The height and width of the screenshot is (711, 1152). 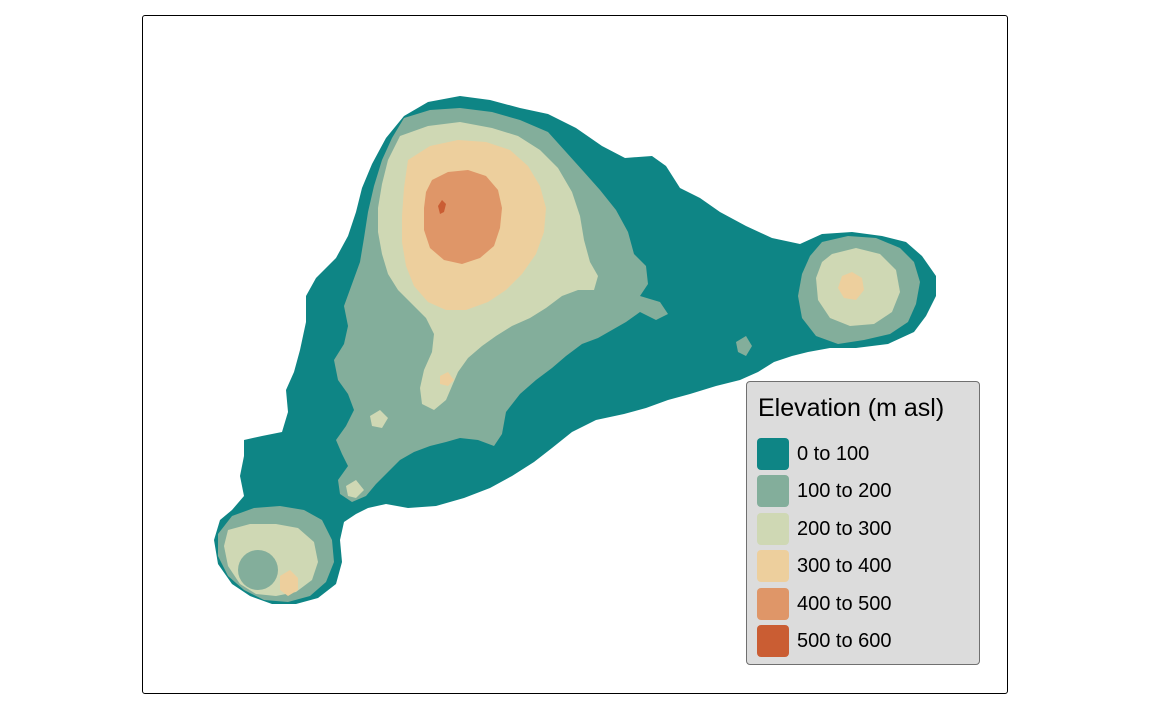 I want to click on legend-label: 300 to 400, so click(x=844, y=566).